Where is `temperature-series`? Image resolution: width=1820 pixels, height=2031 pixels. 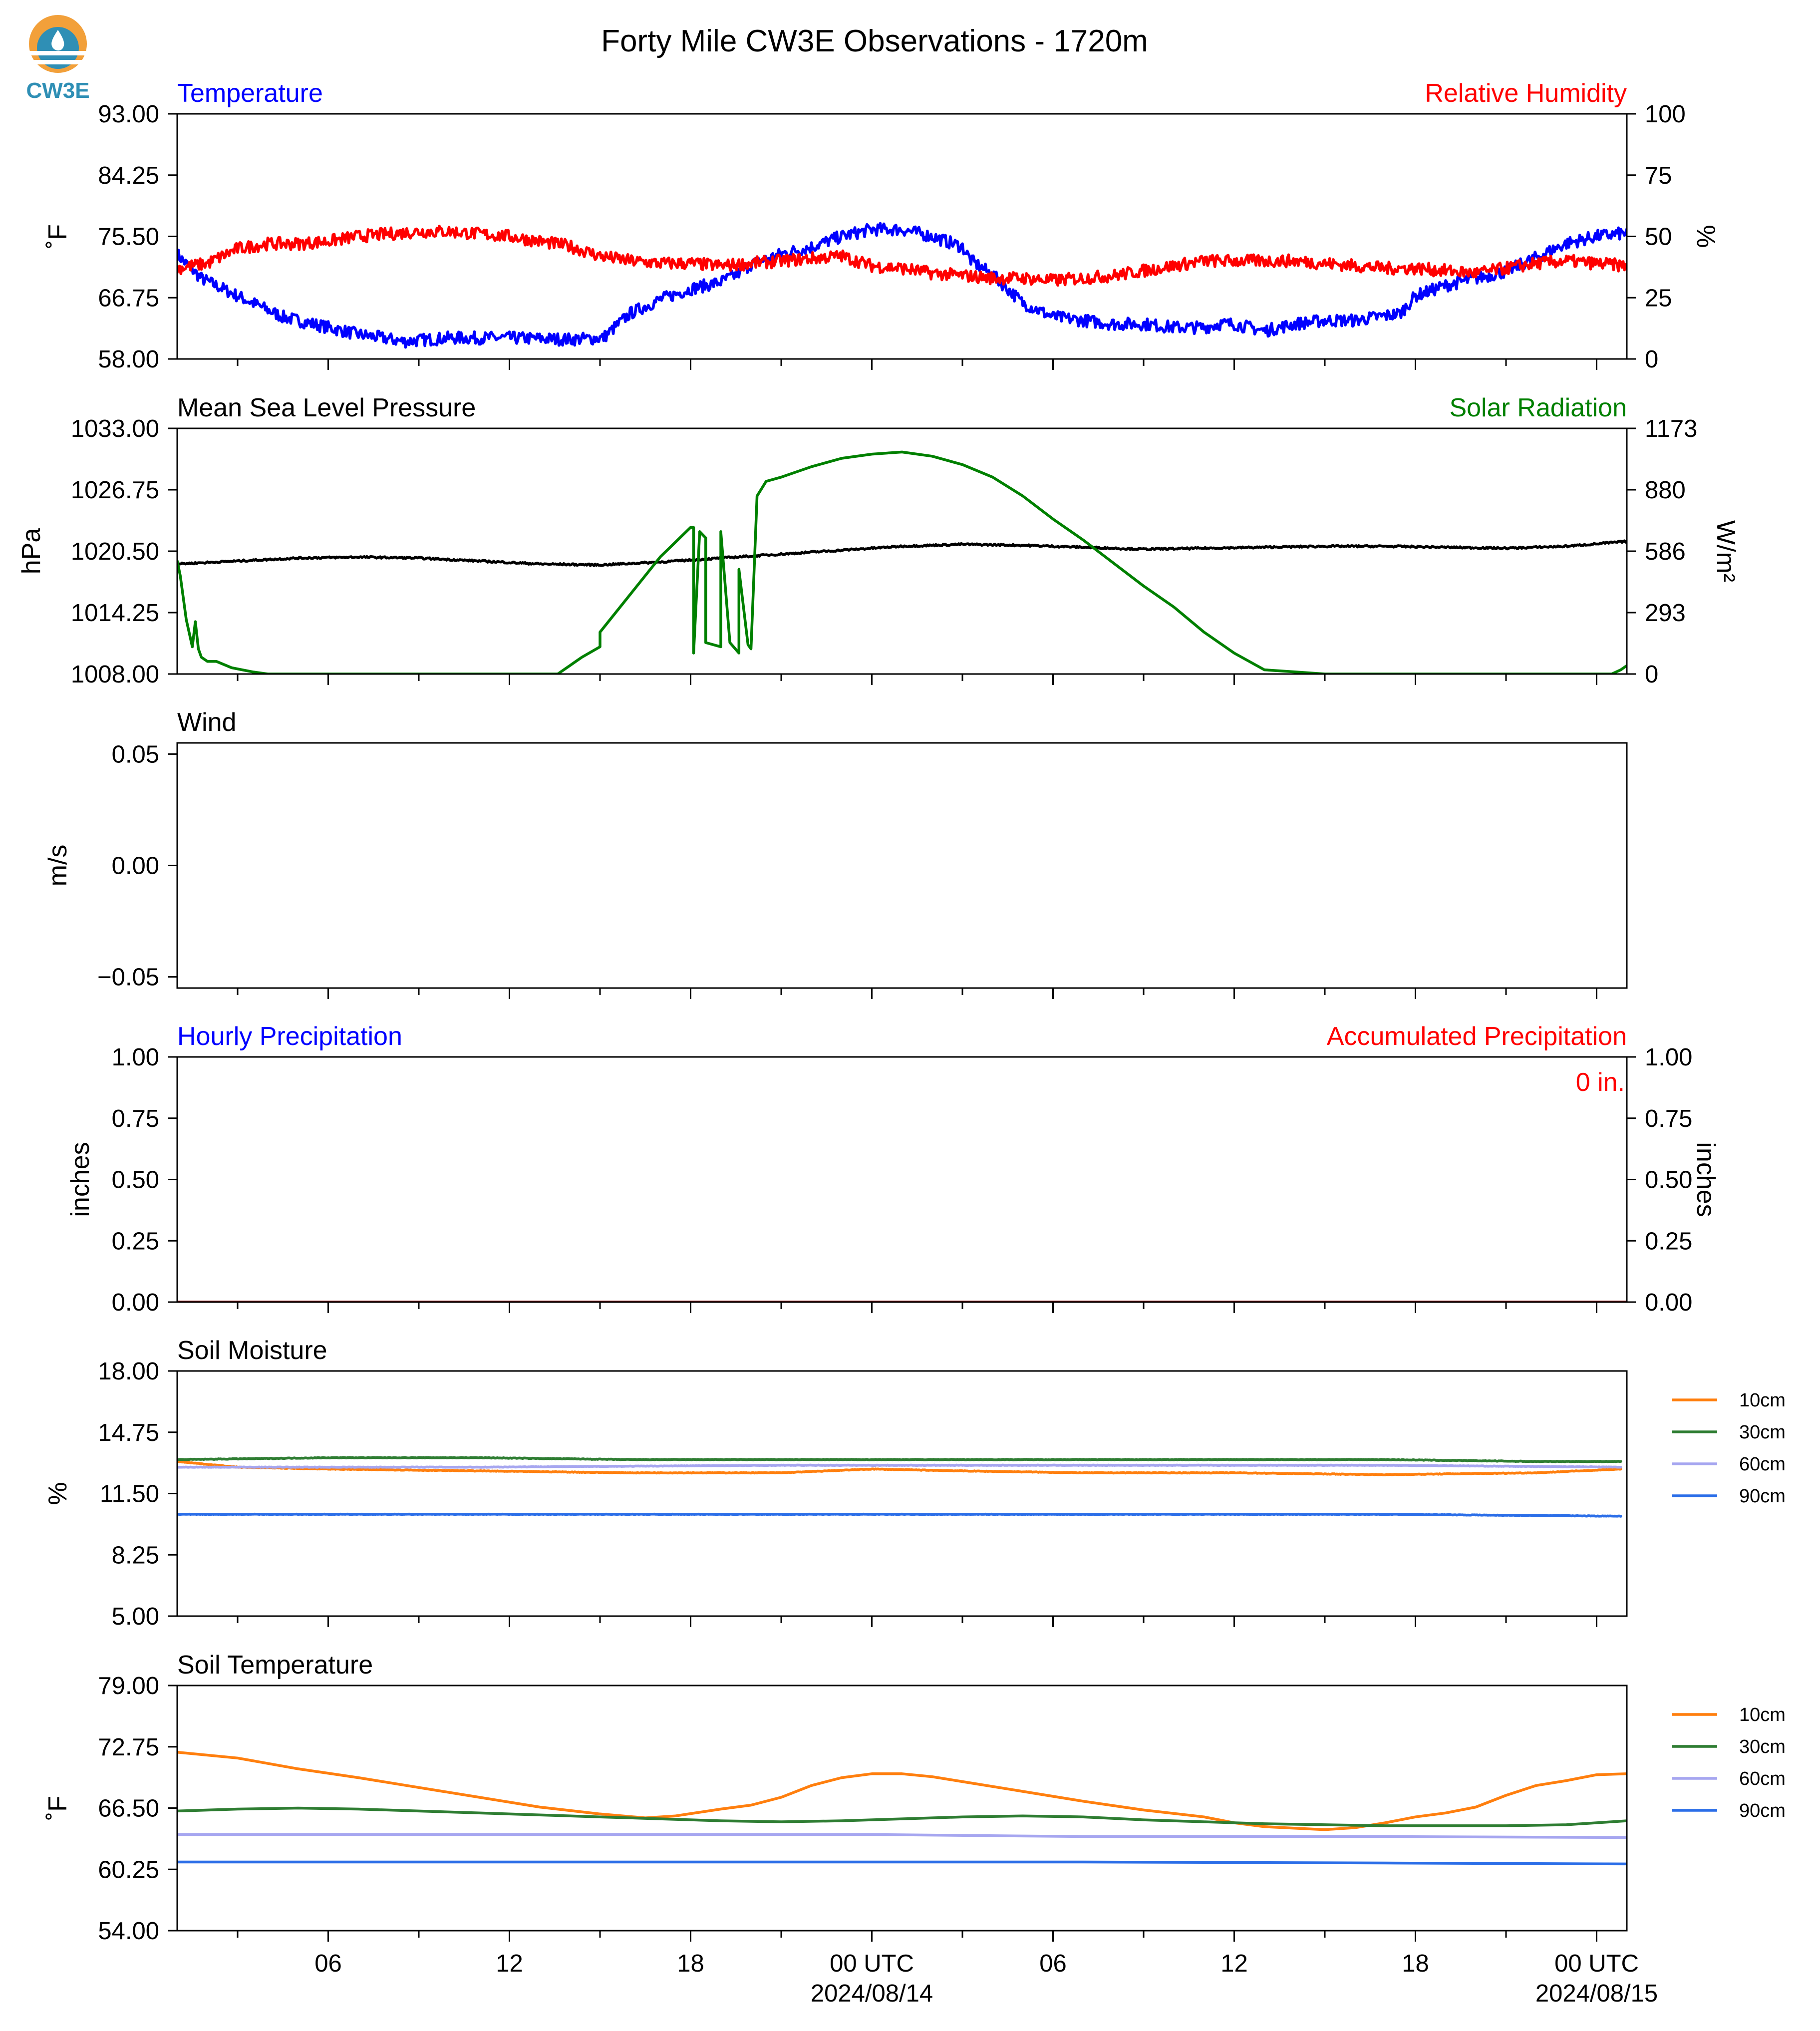
temperature-series is located at coordinates (902, 286).